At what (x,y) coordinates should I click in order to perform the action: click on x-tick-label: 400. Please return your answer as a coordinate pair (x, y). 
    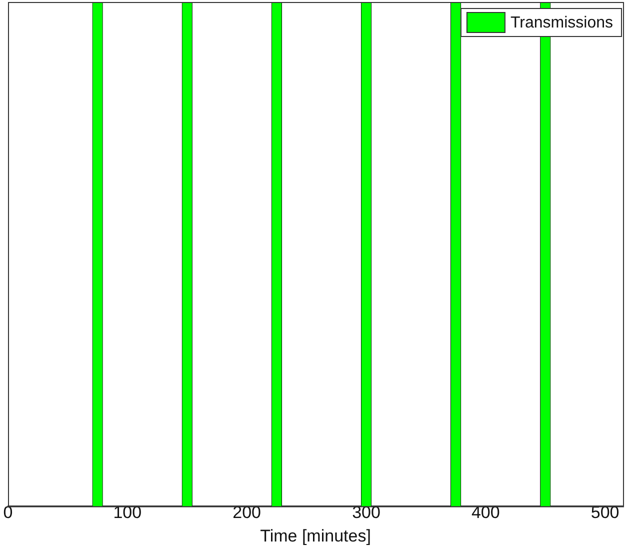
    Looking at the image, I should click on (485, 512).